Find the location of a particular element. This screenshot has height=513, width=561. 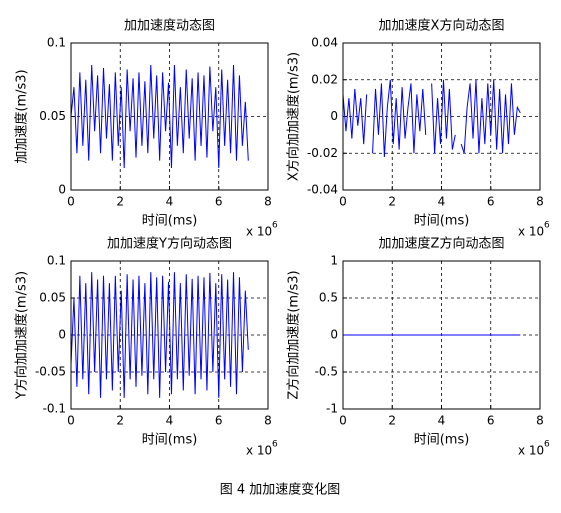

chart-title: 加加速度X方向动态图 is located at coordinates (442, 26).